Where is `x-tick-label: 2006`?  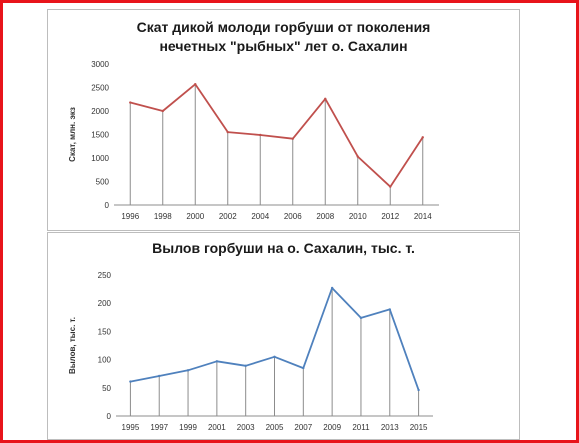
x-tick-label: 2006 is located at coordinates (293, 216).